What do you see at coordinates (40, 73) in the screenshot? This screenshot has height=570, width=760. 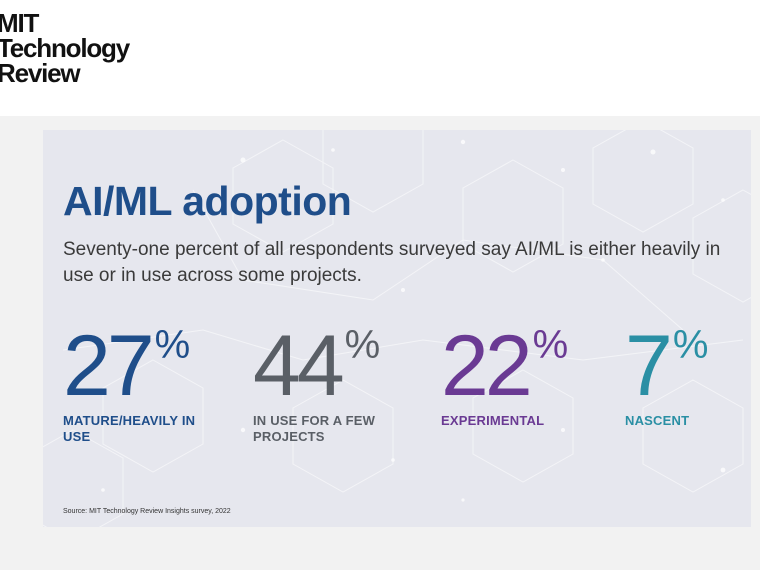 I see `logo-line: Review` at bounding box center [40, 73].